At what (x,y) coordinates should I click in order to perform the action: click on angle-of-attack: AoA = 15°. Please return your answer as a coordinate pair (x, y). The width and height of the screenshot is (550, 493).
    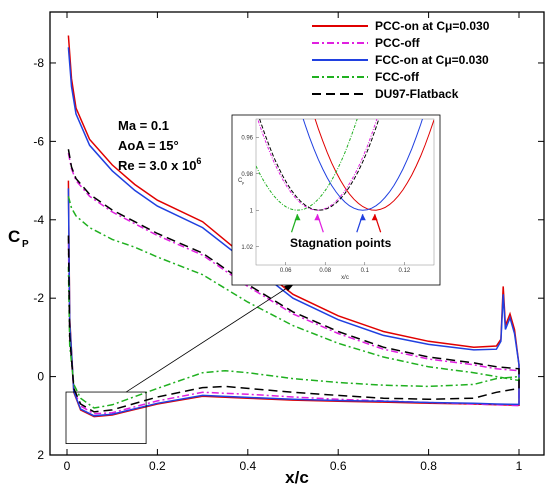
    Looking at the image, I should click on (148, 145).